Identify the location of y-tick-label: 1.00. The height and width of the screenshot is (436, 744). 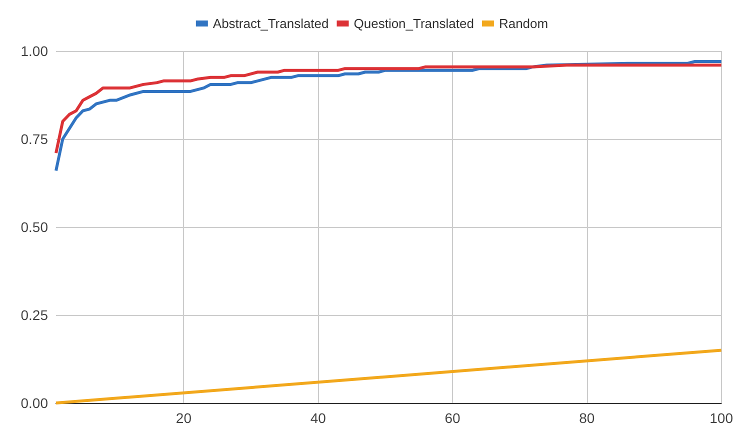
(34, 51).